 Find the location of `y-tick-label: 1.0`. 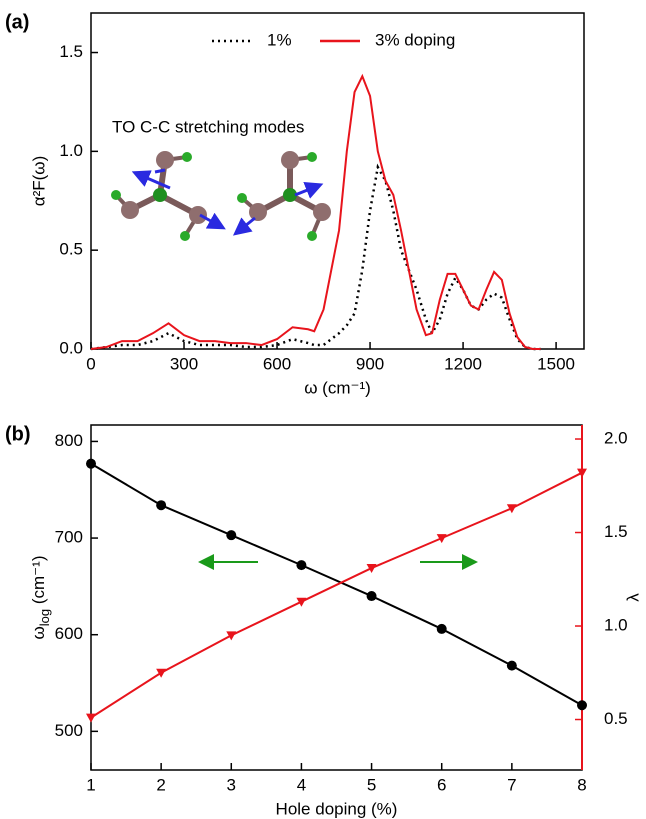

y-tick-label: 1.0 is located at coordinates (71, 150).